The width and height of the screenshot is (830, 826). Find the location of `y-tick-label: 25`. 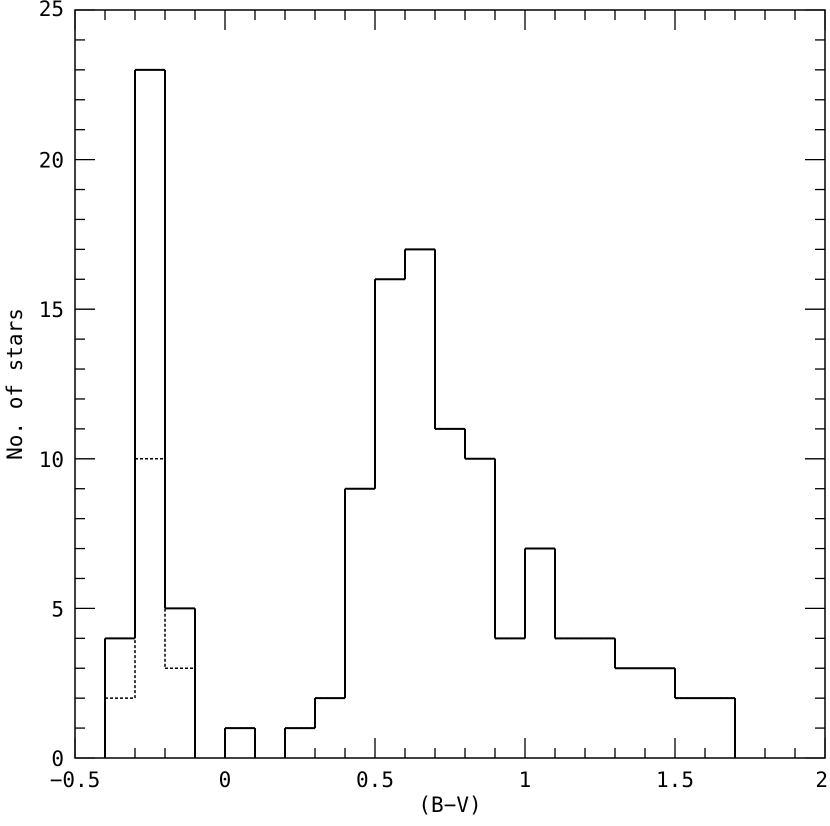

y-tick-label: 25 is located at coordinates (51, 10).